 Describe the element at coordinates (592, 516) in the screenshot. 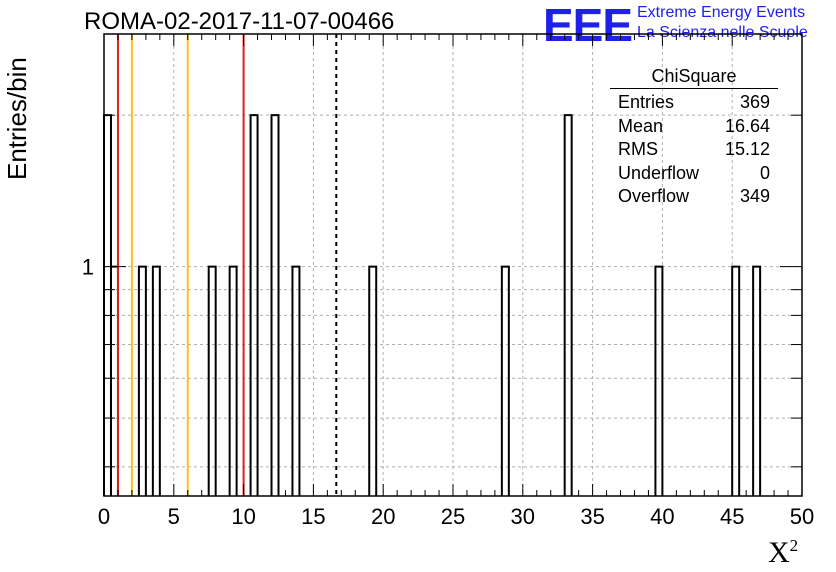

I see `x-tick-label: 35` at that location.